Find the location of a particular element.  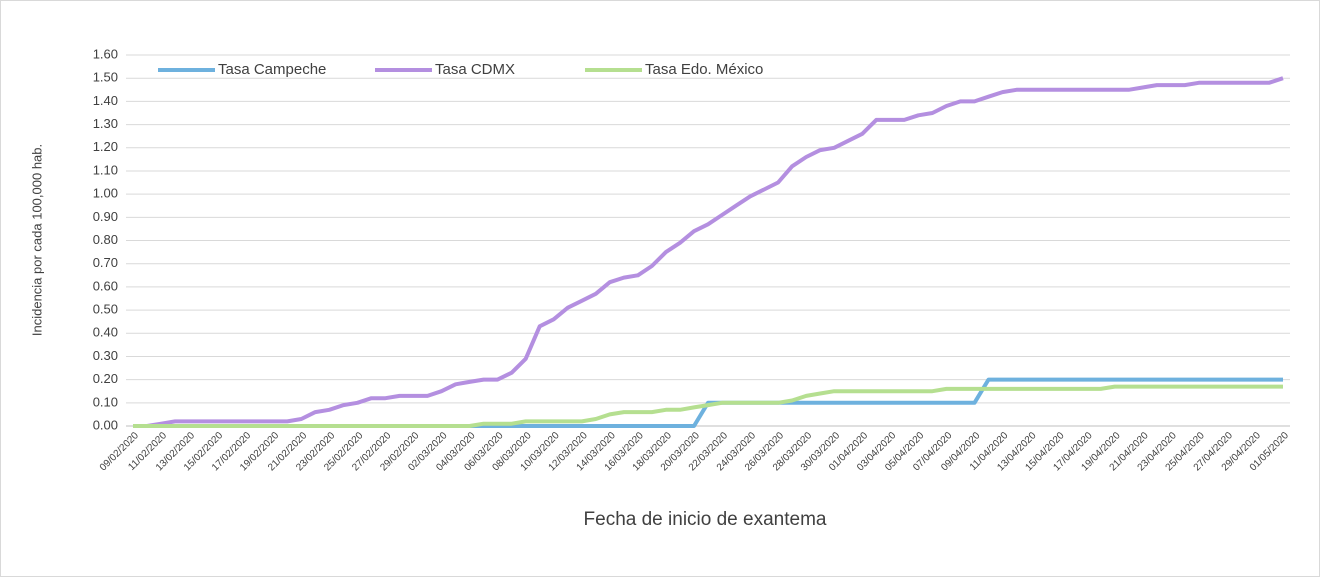

y-tick-label: 1.20 is located at coordinates (105, 146).